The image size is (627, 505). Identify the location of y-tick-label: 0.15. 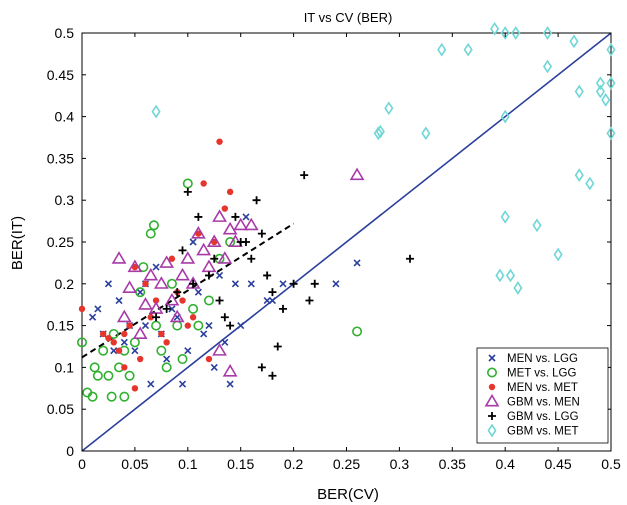
(60, 326).